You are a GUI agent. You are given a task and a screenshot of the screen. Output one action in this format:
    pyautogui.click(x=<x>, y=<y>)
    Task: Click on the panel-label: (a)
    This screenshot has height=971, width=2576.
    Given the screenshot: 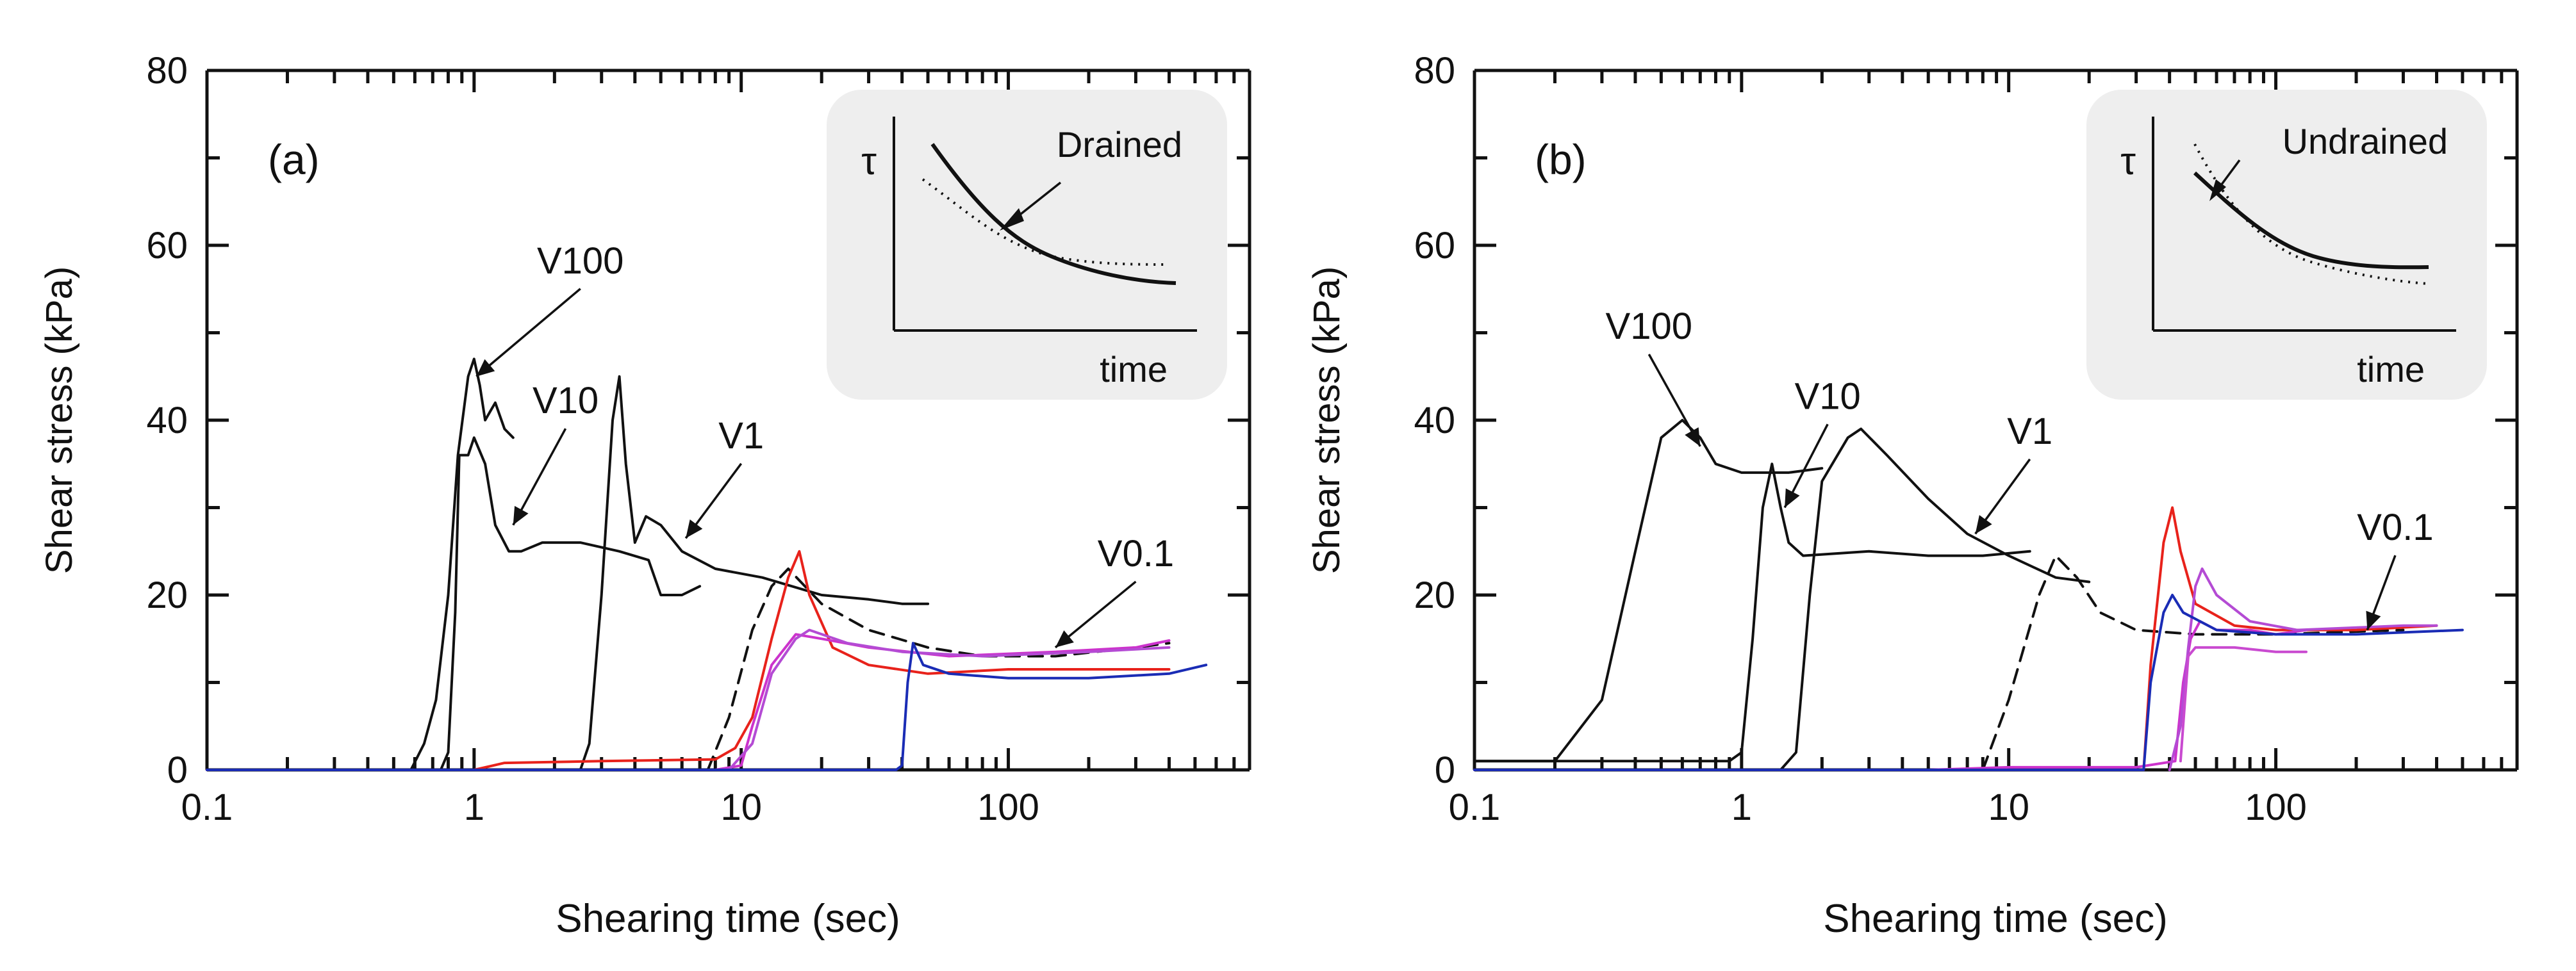 What is the action you would take?
    pyautogui.click(x=294, y=159)
    